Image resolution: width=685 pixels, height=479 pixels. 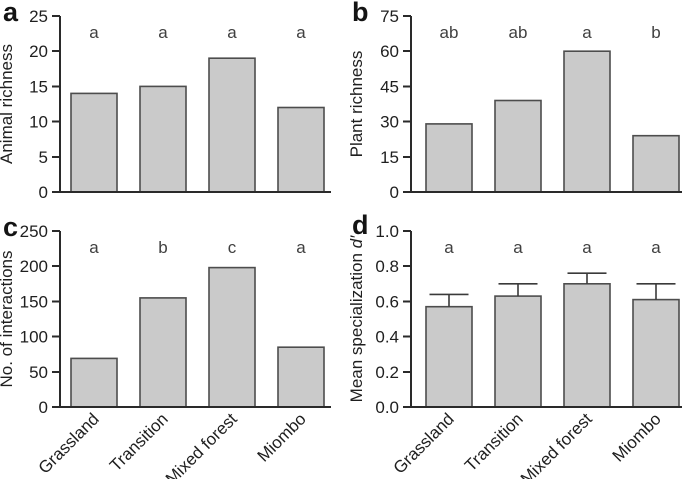 What do you see at coordinates (389, 16) in the screenshot?
I see `y-tick-label: 75` at bounding box center [389, 16].